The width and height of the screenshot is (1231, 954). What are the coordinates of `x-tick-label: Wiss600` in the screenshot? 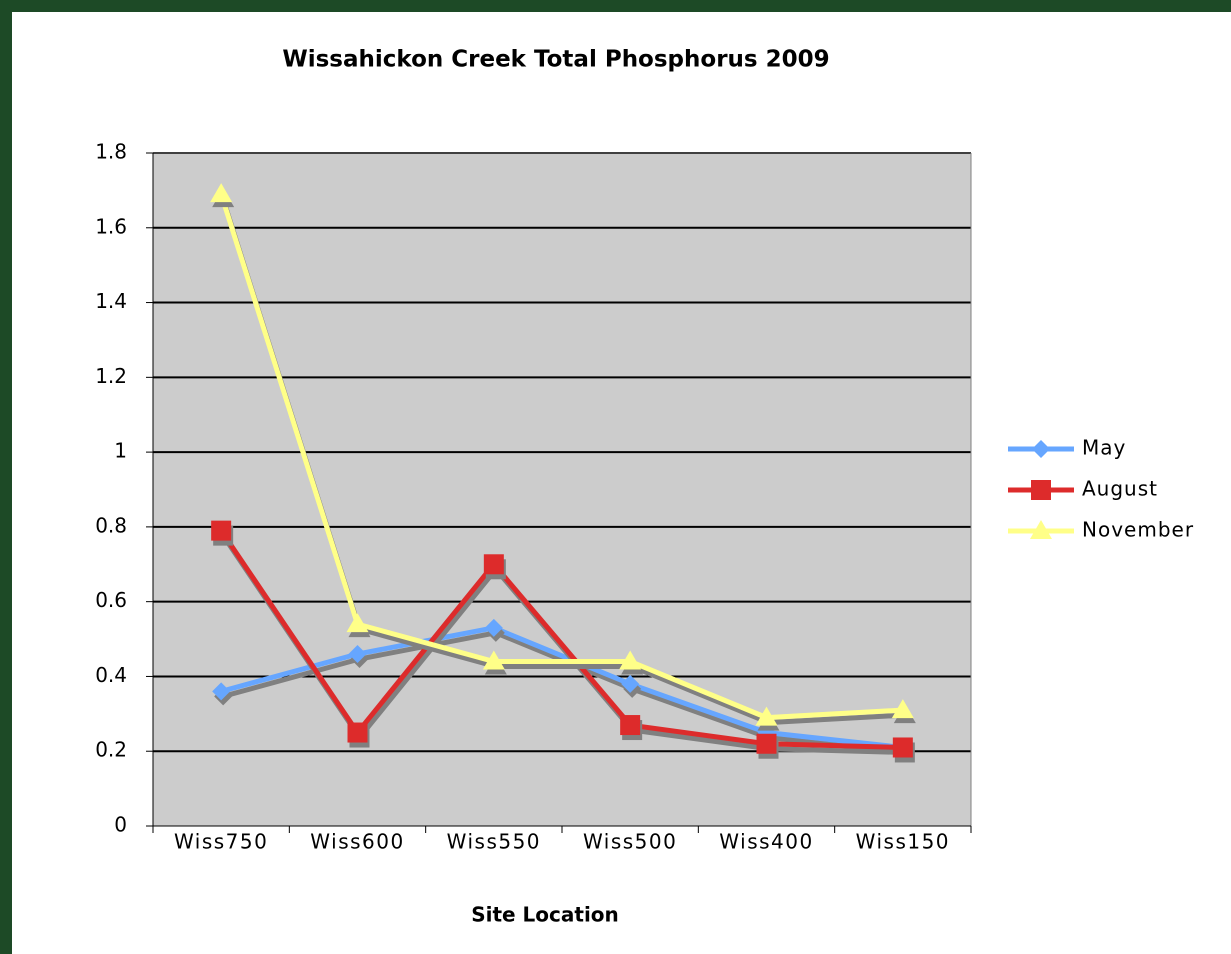 It's located at (357, 842).